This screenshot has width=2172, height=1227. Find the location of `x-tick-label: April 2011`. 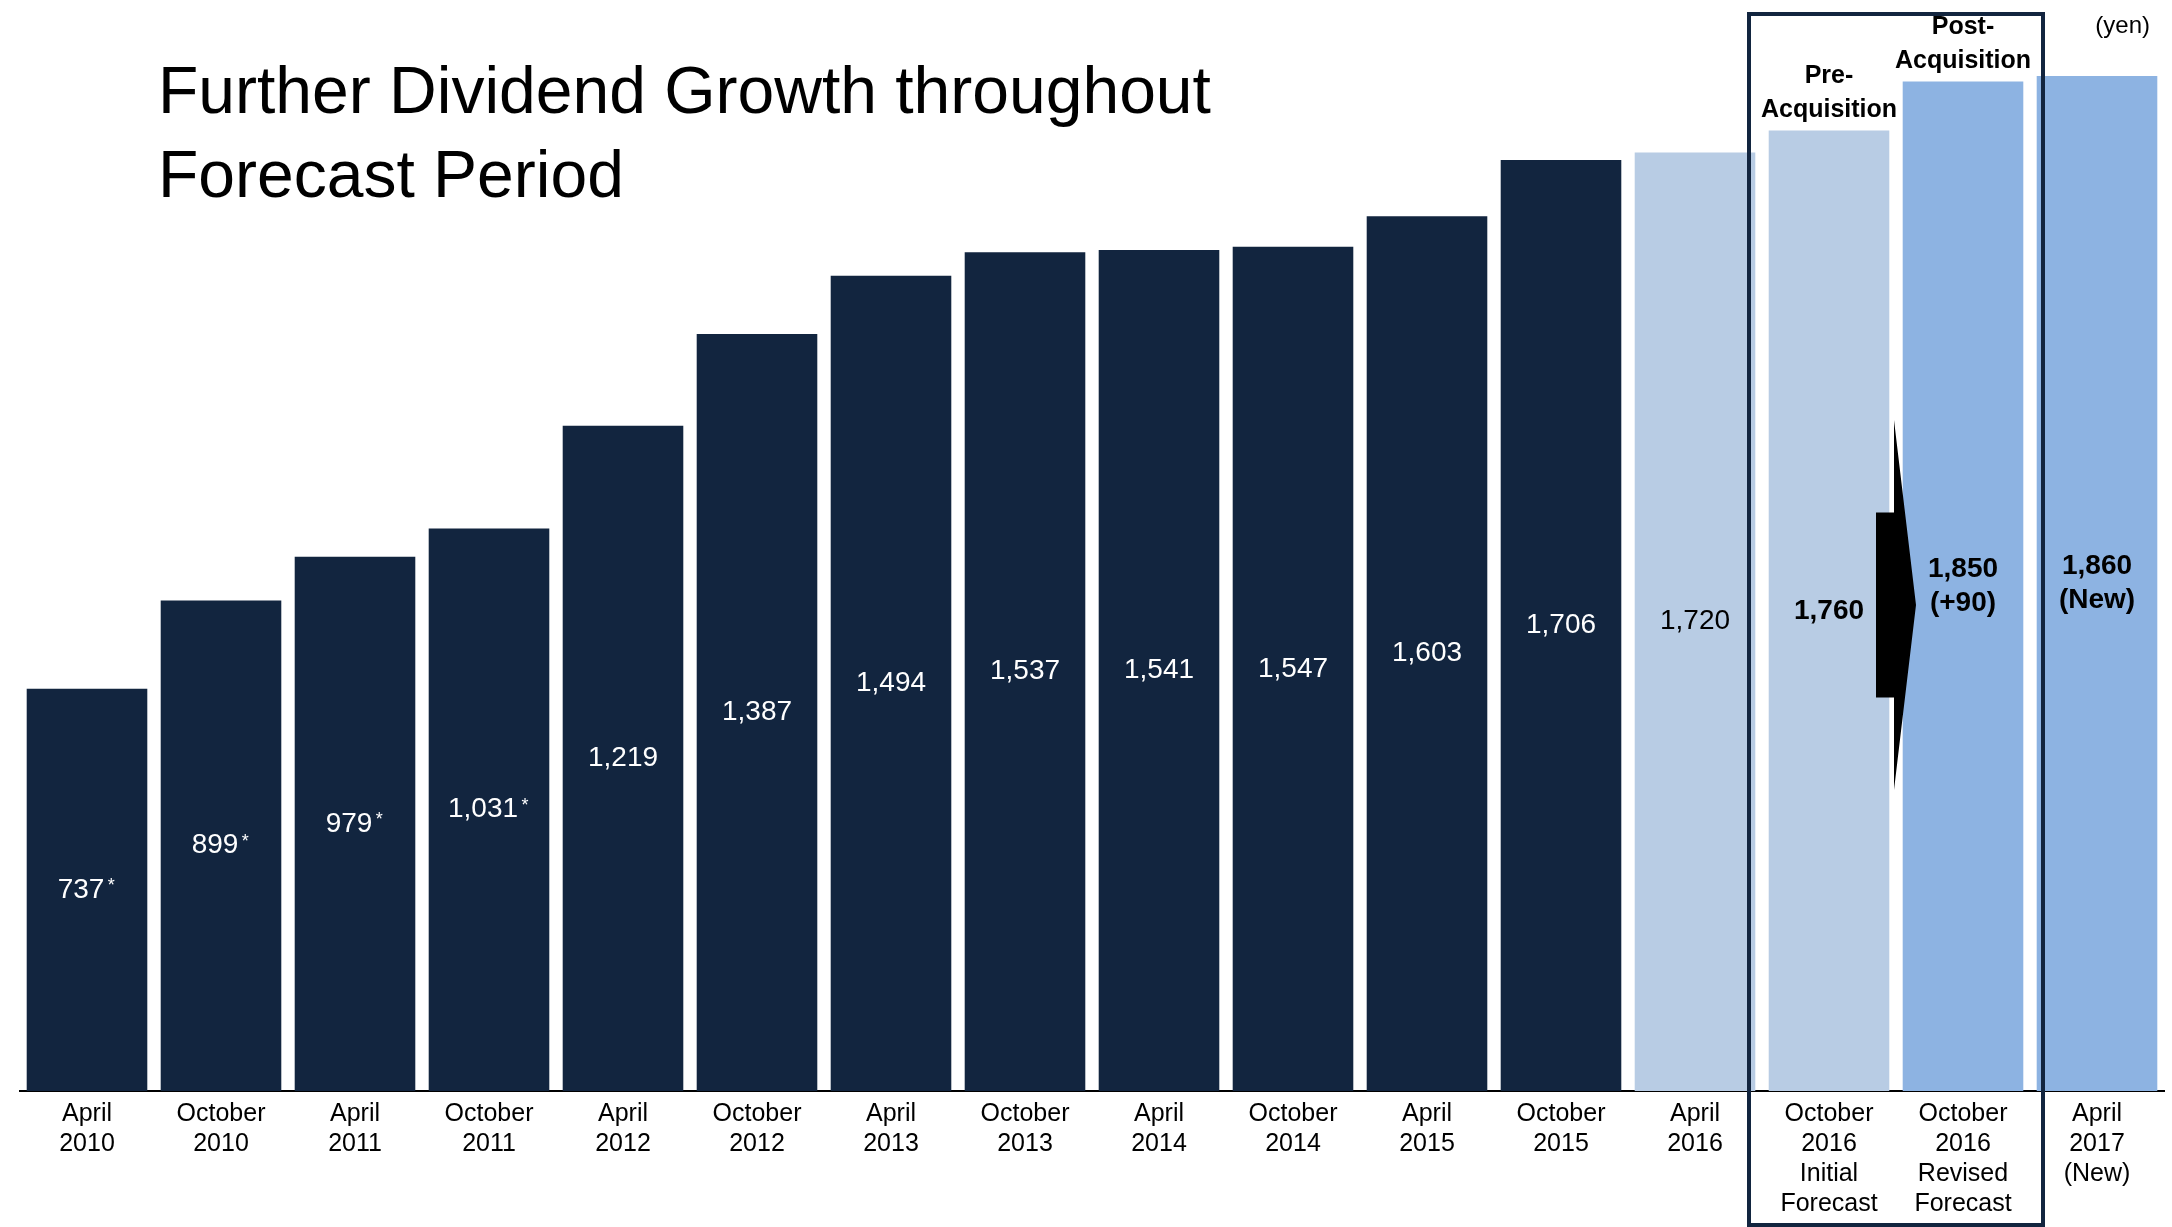

x-tick-label: April 2011 is located at coordinates (355, 1126).